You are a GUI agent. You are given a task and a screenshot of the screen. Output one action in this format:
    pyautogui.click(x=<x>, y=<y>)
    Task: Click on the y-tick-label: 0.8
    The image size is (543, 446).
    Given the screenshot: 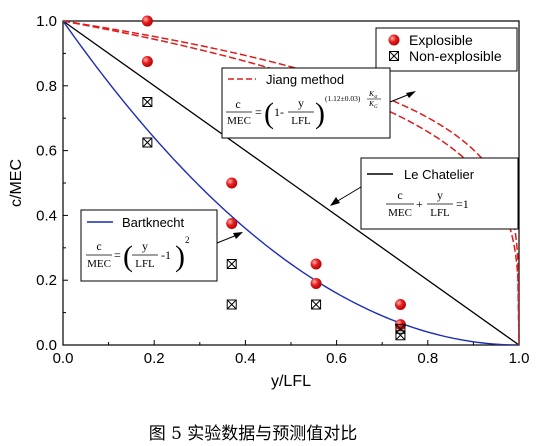 What is the action you would take?
    pyautogui.click(x=46, y=86)
    